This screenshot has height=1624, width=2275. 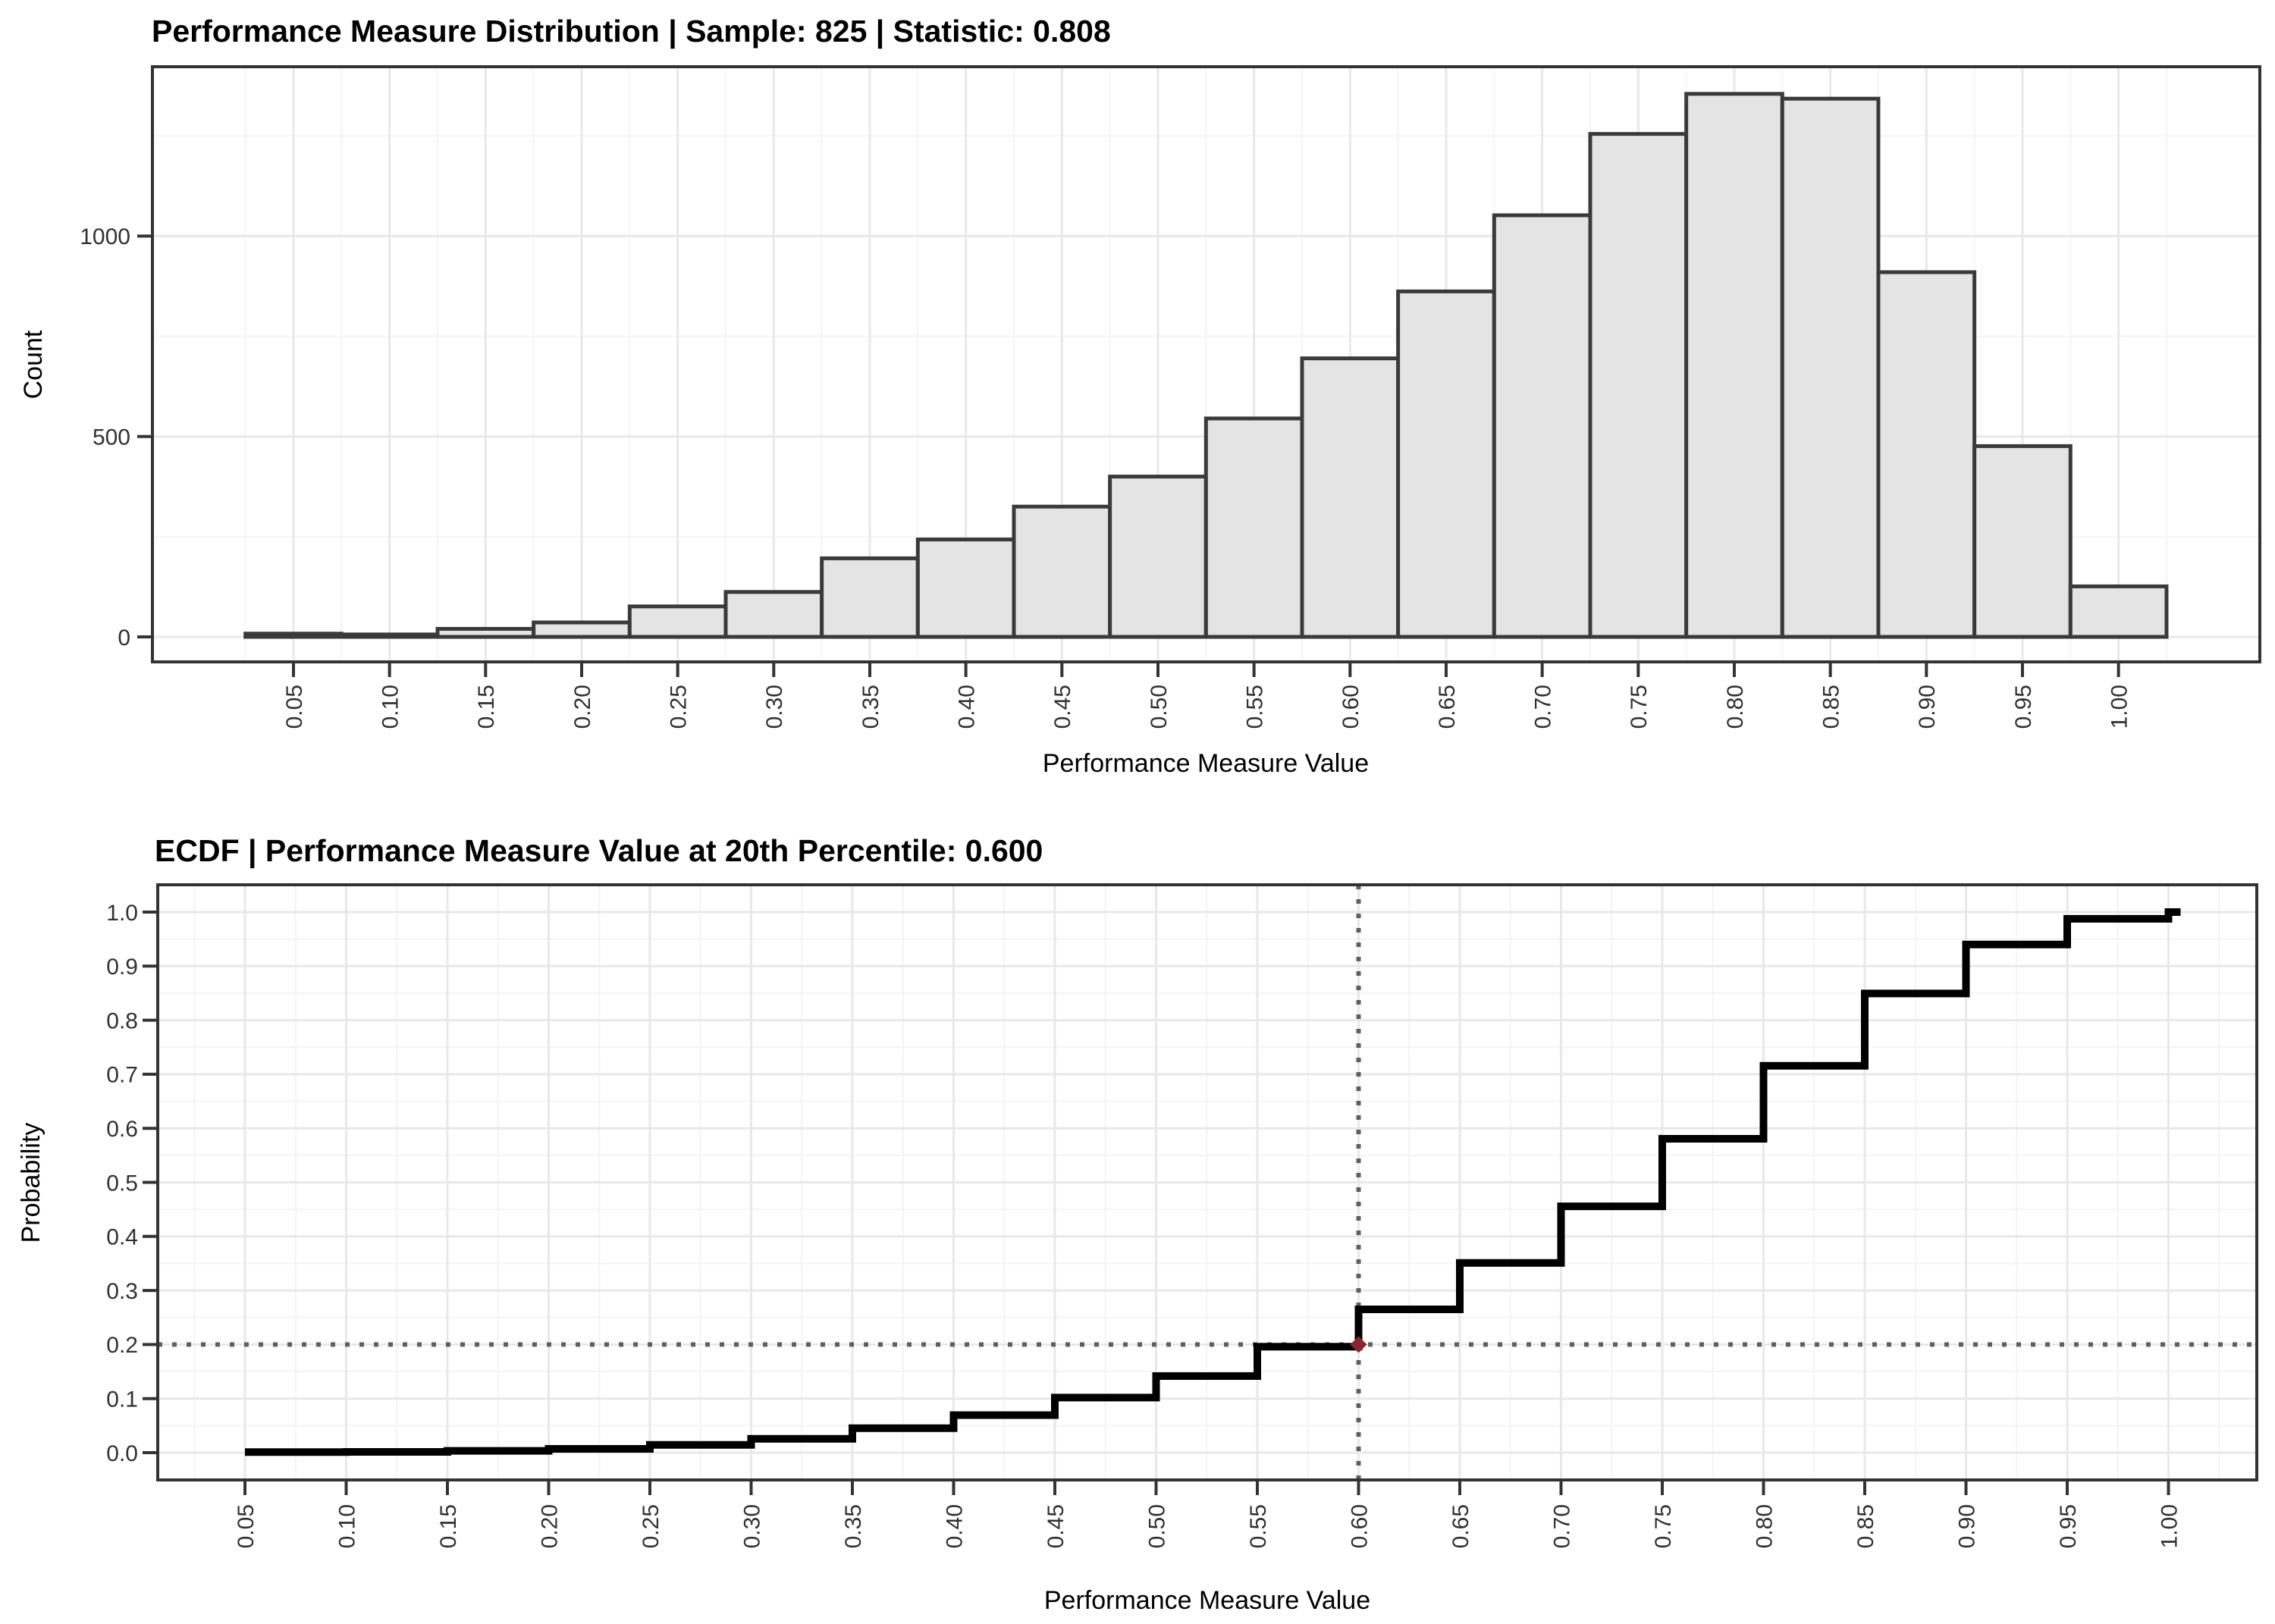 What do you see at coordinates (105, 236) in the screenshot?
I see `y-tick-label: 1000` at bounding box center [105, 236].